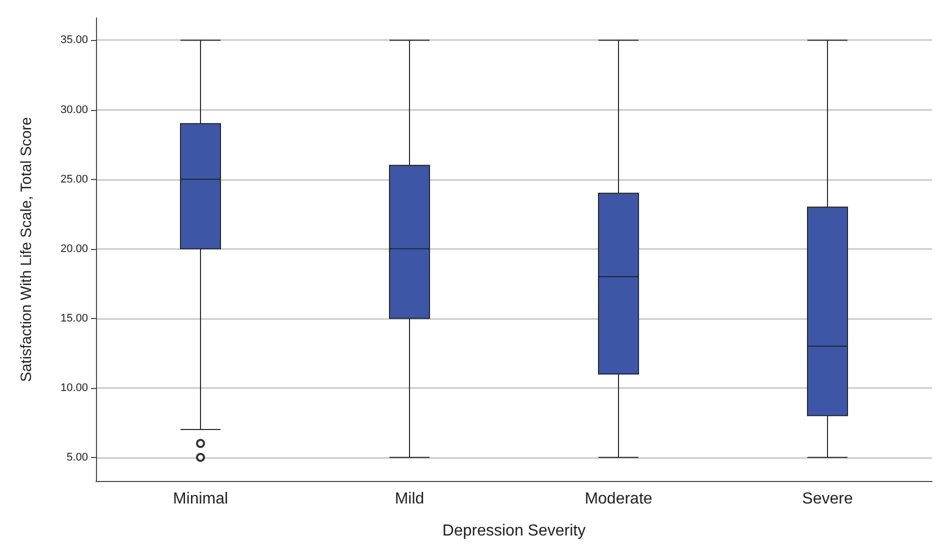 Image resolution: width=946 pixels, height=557 pixels. What do you see at coordinates (74, 40) in the screenshot?
I see `y-tick-label: 35.00` at bounding box center [74, 40].